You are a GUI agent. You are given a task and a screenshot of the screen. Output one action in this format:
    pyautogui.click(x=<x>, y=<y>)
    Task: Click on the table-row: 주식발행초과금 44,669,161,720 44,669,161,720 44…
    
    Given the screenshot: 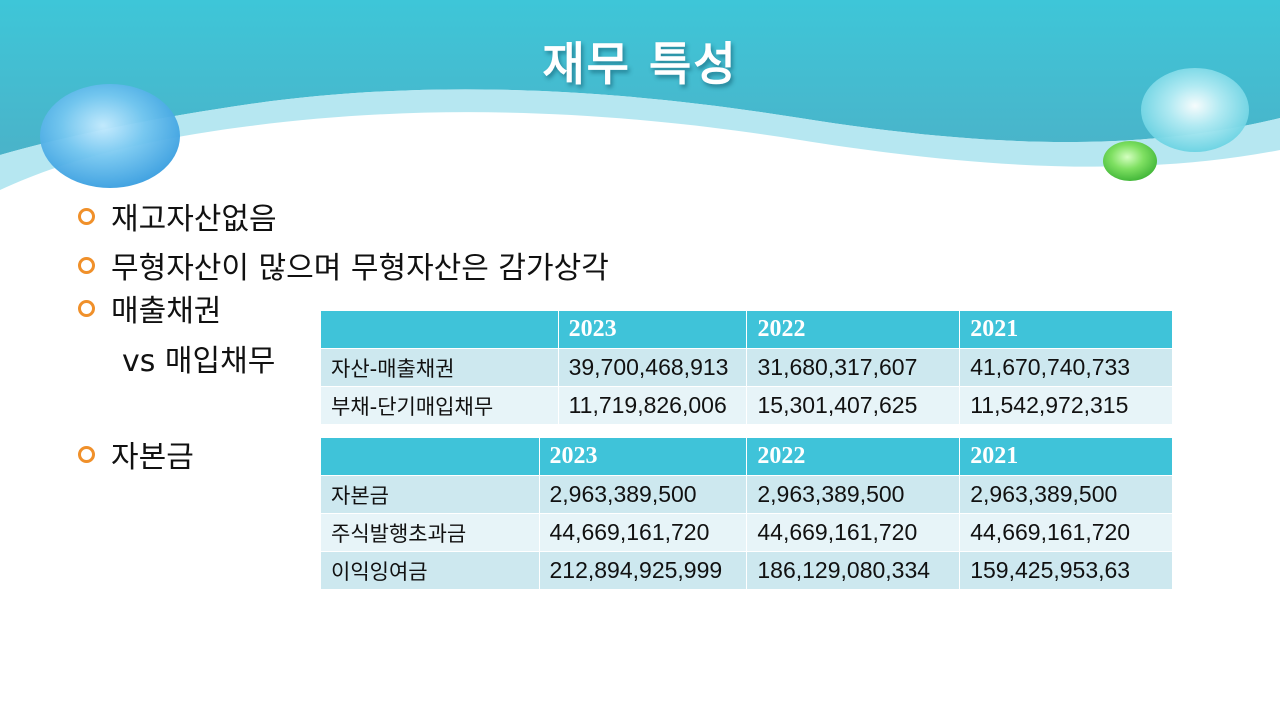 What is the action you would take?
    pyautogui.click(x=746, y=532)
    